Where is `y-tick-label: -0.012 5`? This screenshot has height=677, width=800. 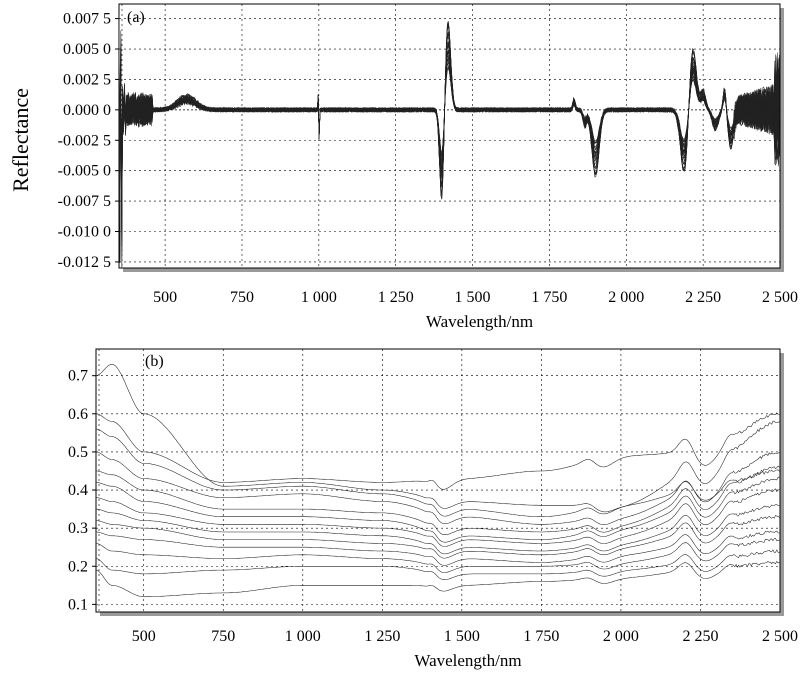 y-tick-label: -0.012 5 is located at coordinates (84, 262).